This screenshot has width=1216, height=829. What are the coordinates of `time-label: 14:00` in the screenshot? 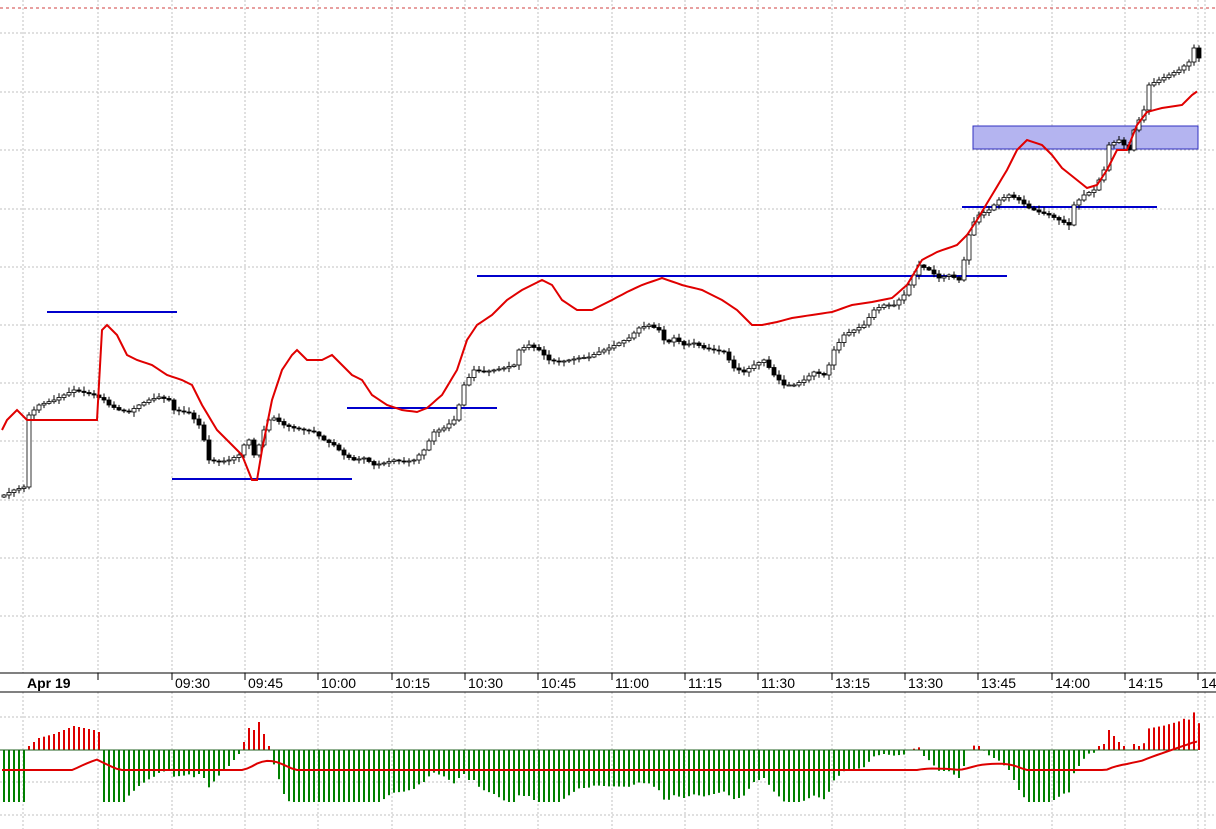 It's located at (1072, 683).